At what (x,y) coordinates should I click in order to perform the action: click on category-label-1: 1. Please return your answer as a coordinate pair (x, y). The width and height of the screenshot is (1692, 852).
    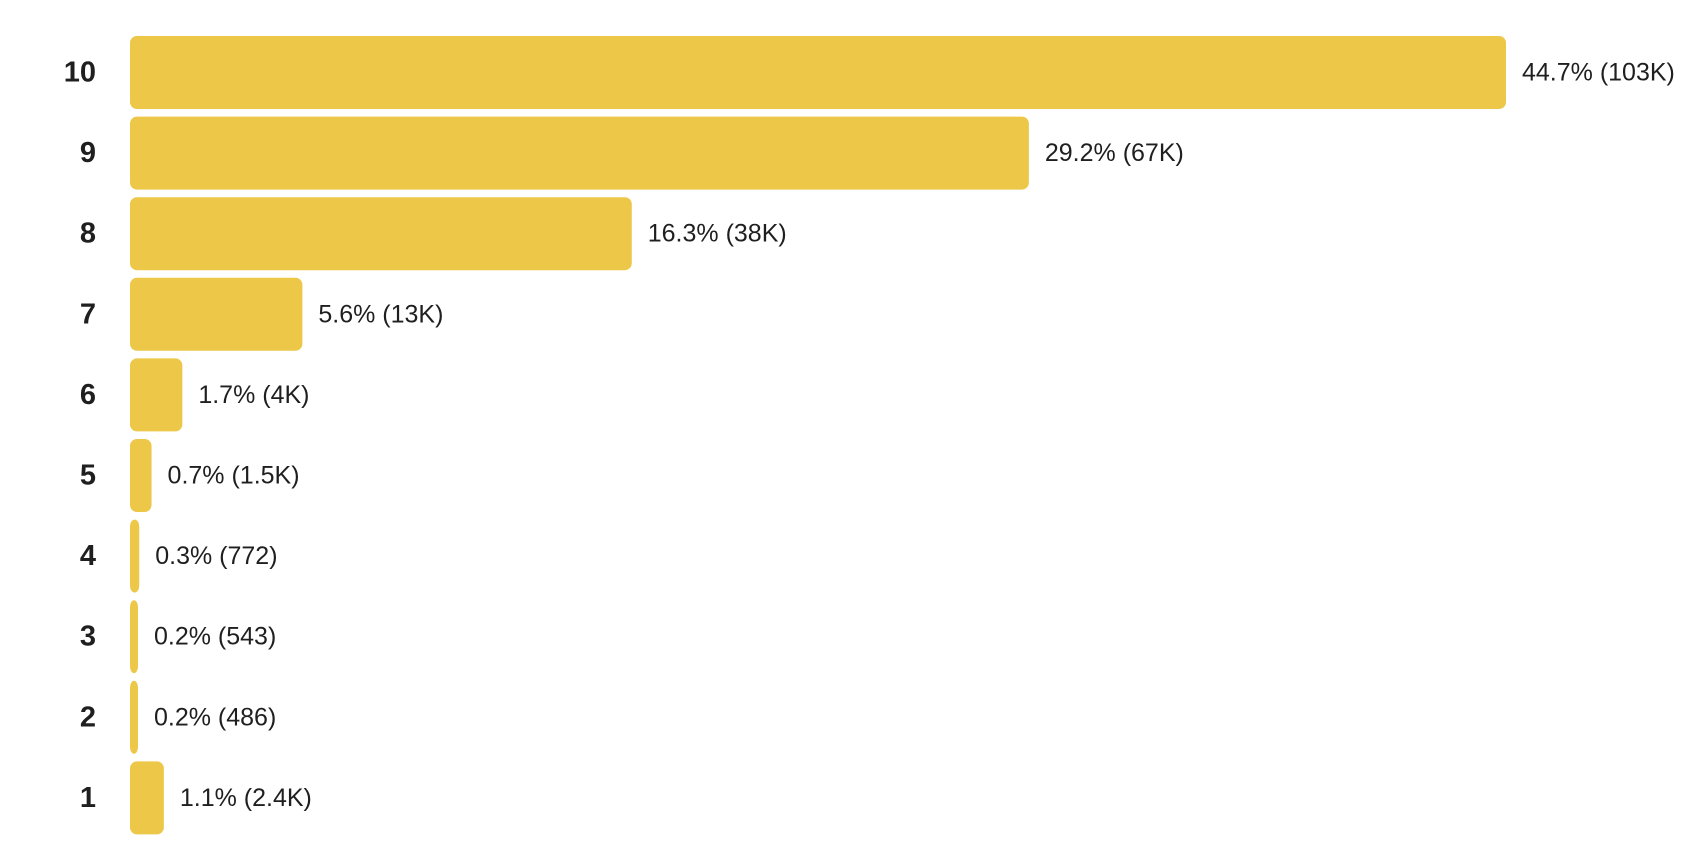
    Looking at the image, I should click on (88, 798).